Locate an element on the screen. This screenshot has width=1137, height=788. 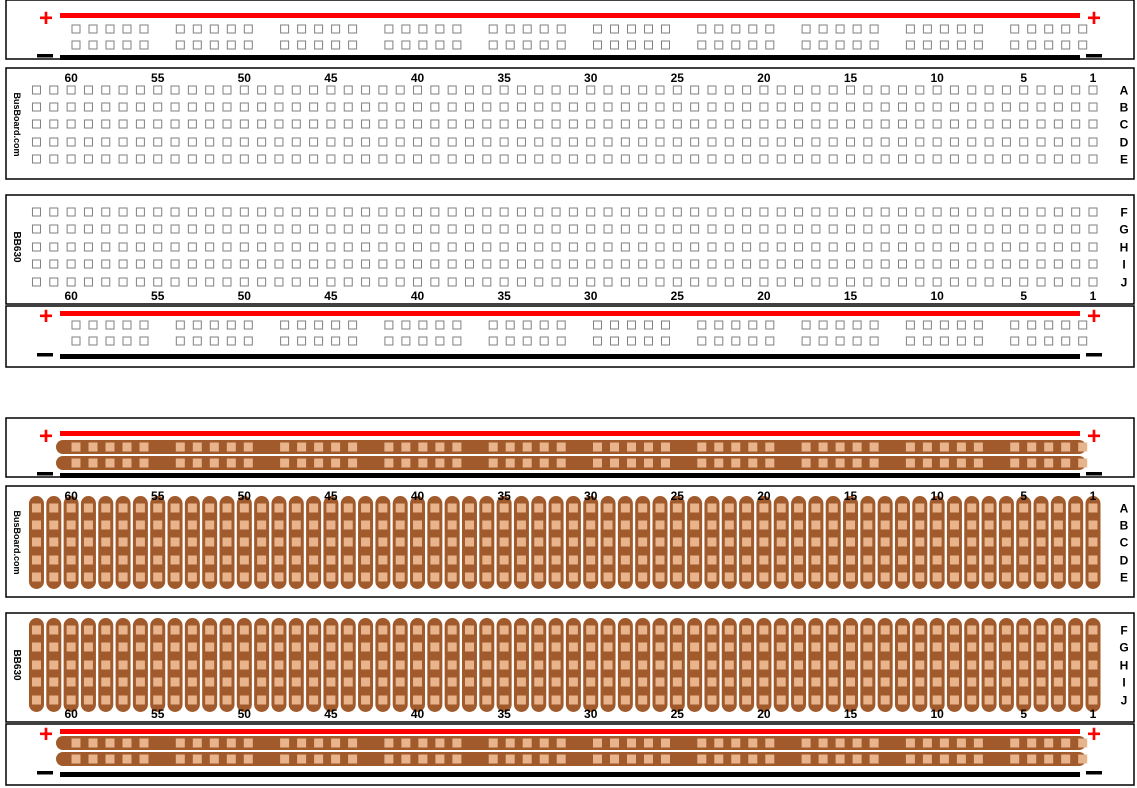
row-label: A is located at coordinates (1124, 509).